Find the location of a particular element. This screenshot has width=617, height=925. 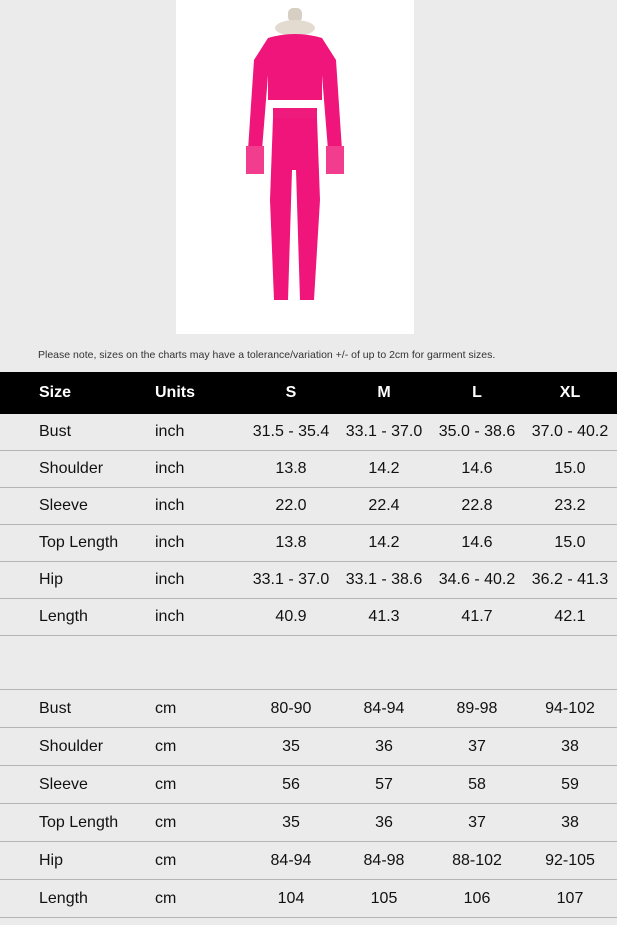

product-image is located at coordinates (295, 167).